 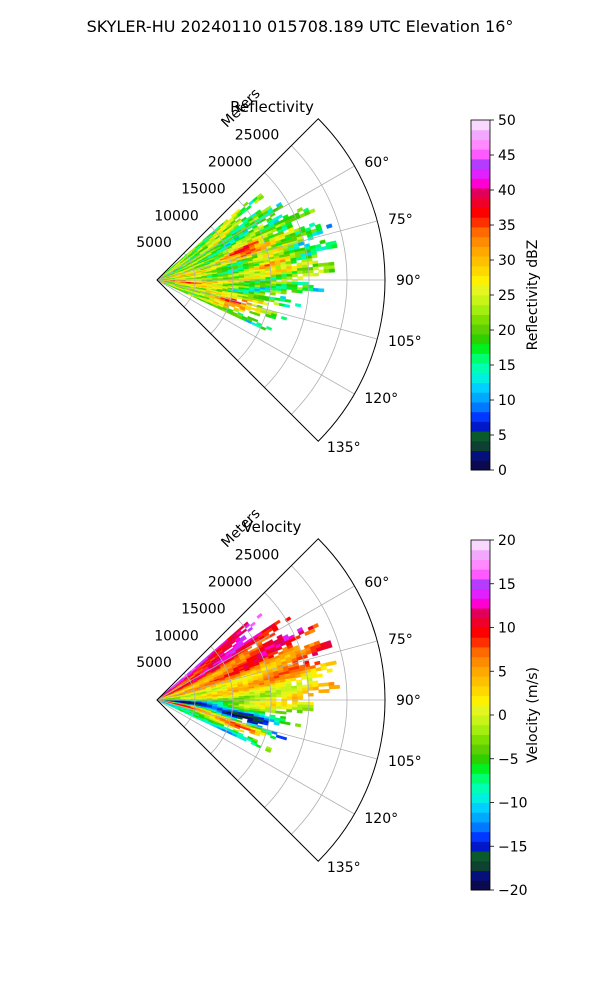 What do you see at coordinates (203, 189) in the screenshot?
I see `range-tick-label: 15000` at bounding box center [203, 189].